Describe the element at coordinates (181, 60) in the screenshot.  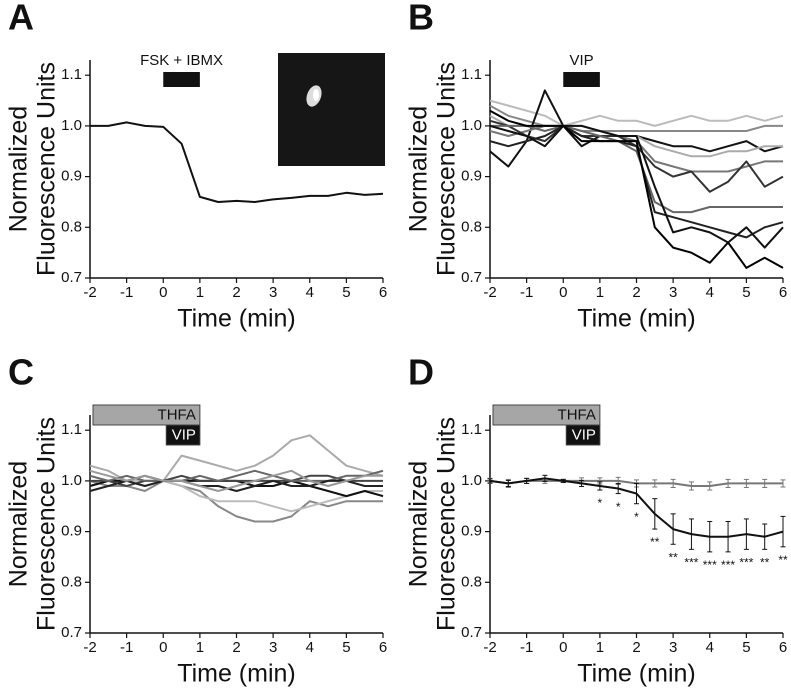
I see `treatment-label: FSK + IBMX` at that location.